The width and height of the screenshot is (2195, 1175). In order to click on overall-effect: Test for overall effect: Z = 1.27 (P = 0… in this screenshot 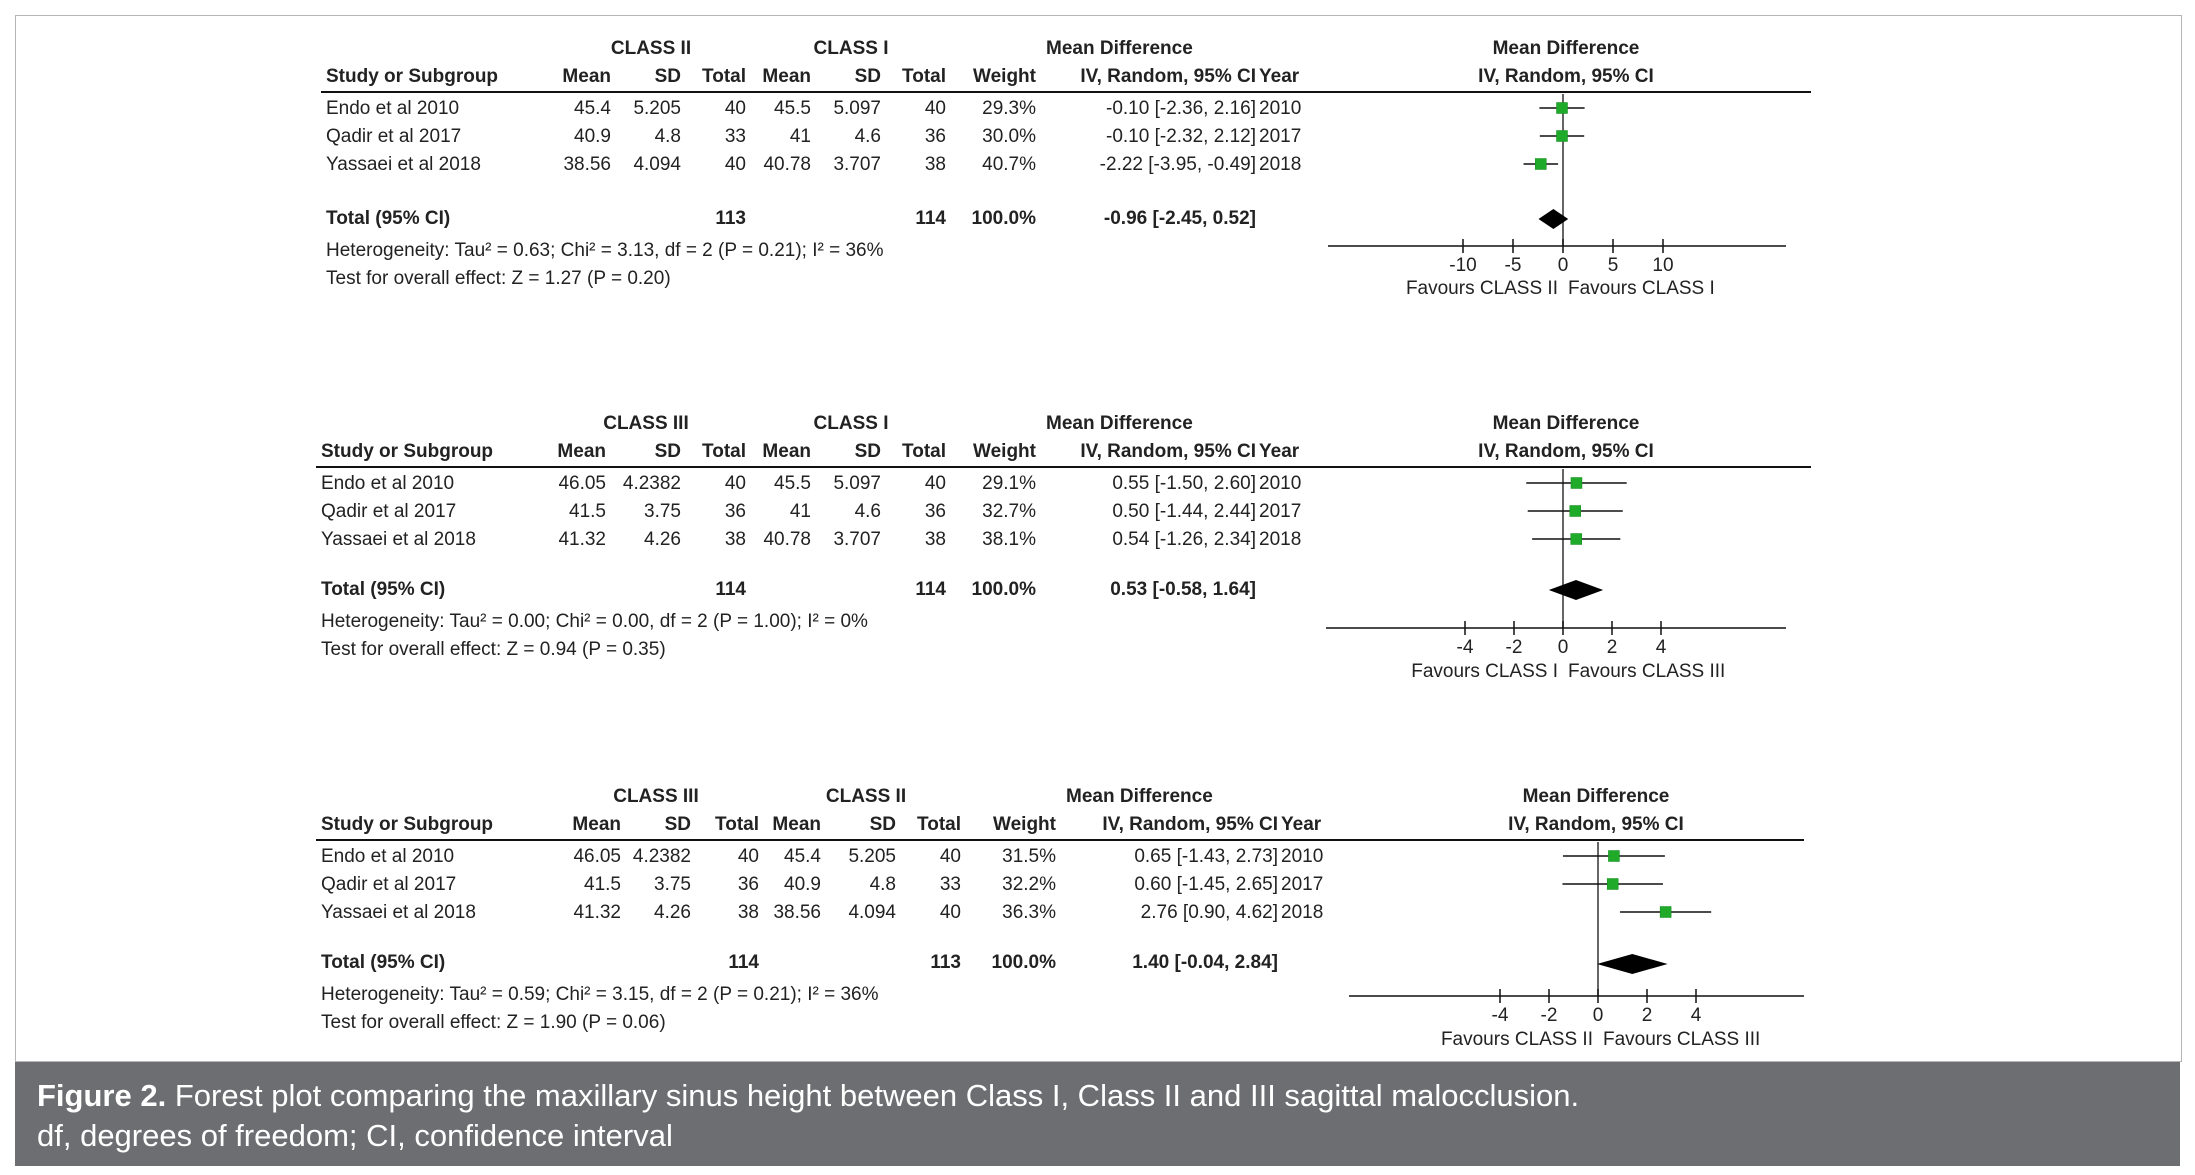, I will do `click(498, 278)`.